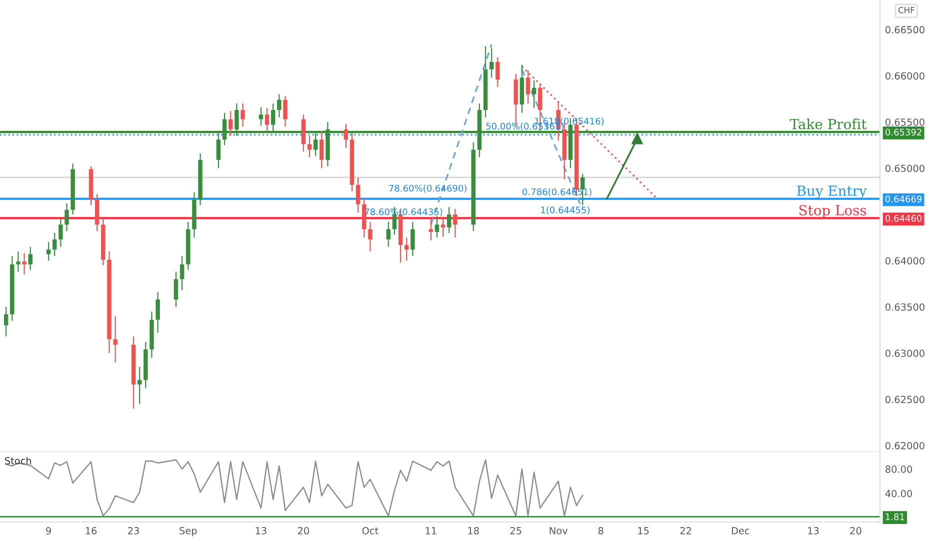 This screenshot has height=550, width=932. I want to click on x-tick-label: 16, so click(91, 530).